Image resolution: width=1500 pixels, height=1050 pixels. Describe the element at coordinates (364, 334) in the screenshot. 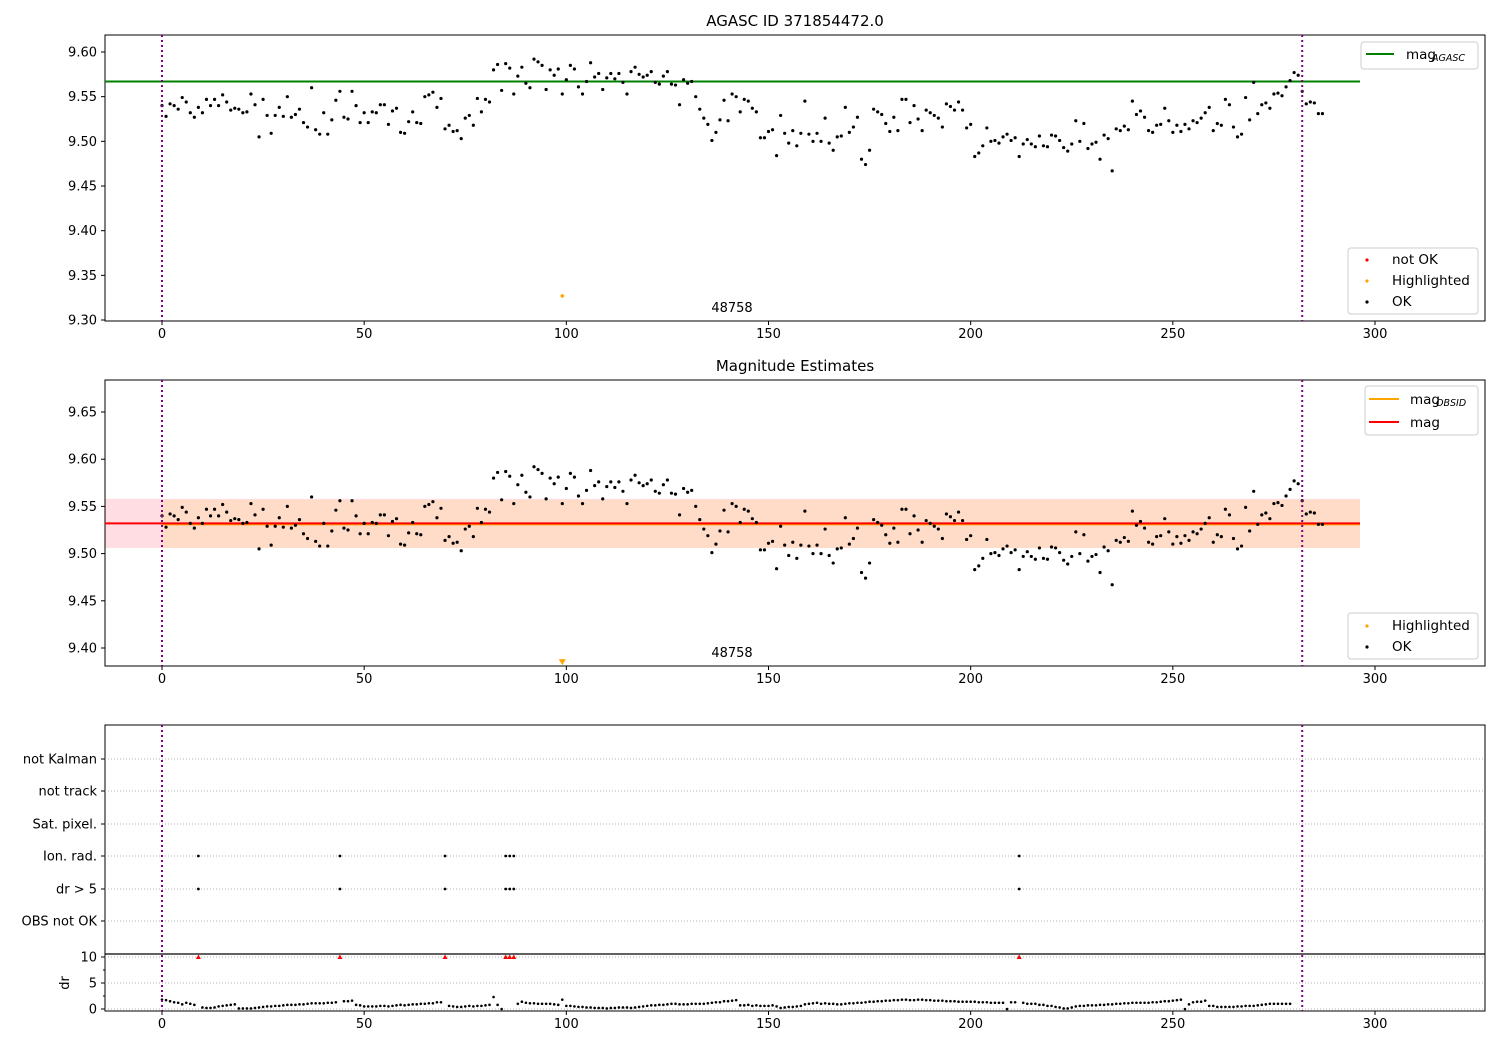

I see `x-tick-label: 50` at that location.